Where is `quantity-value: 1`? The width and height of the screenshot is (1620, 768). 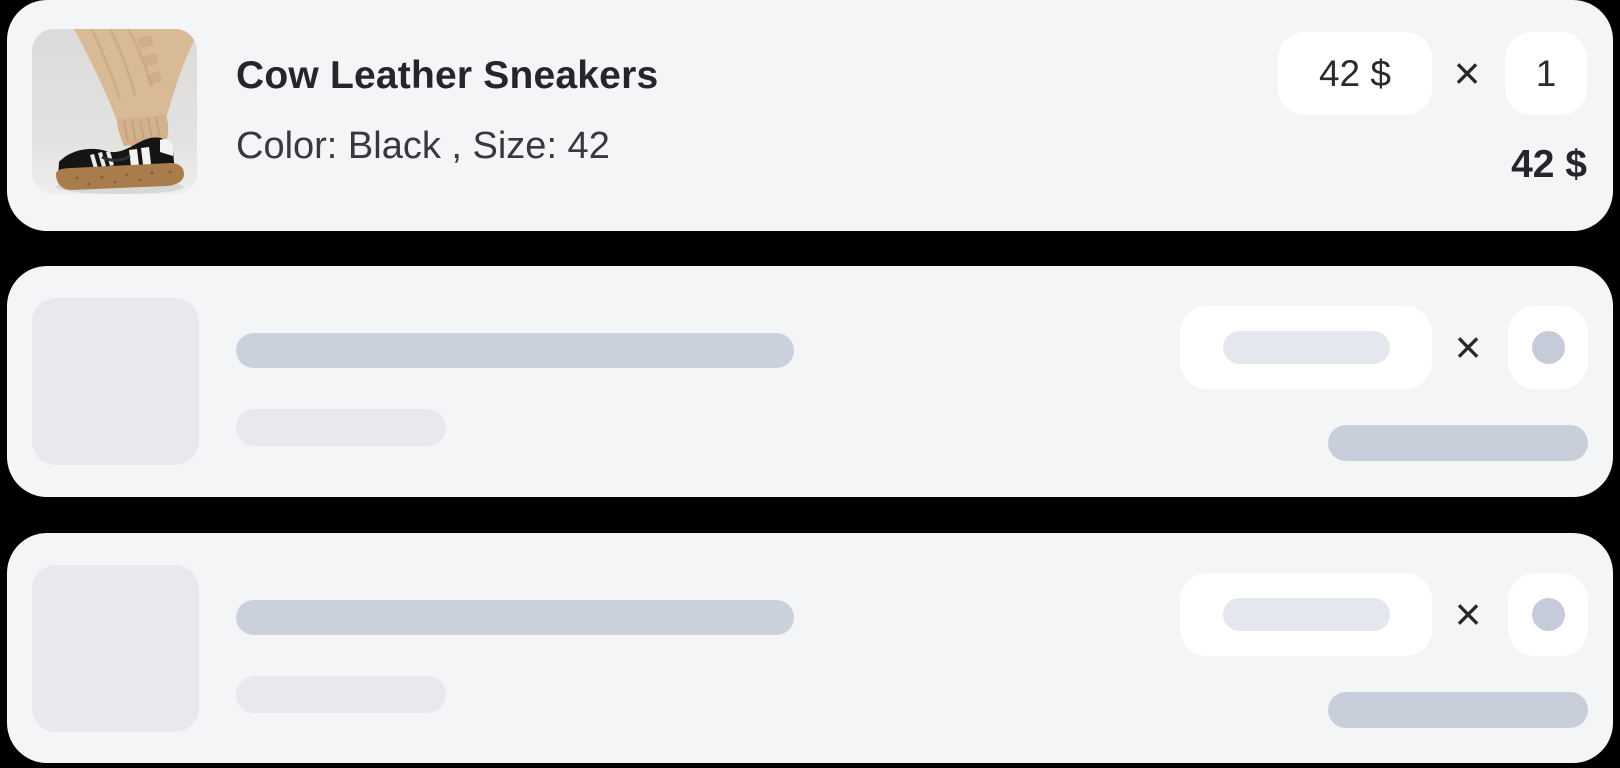 quantity-value: 1 is located at coordinates (1546, 73).